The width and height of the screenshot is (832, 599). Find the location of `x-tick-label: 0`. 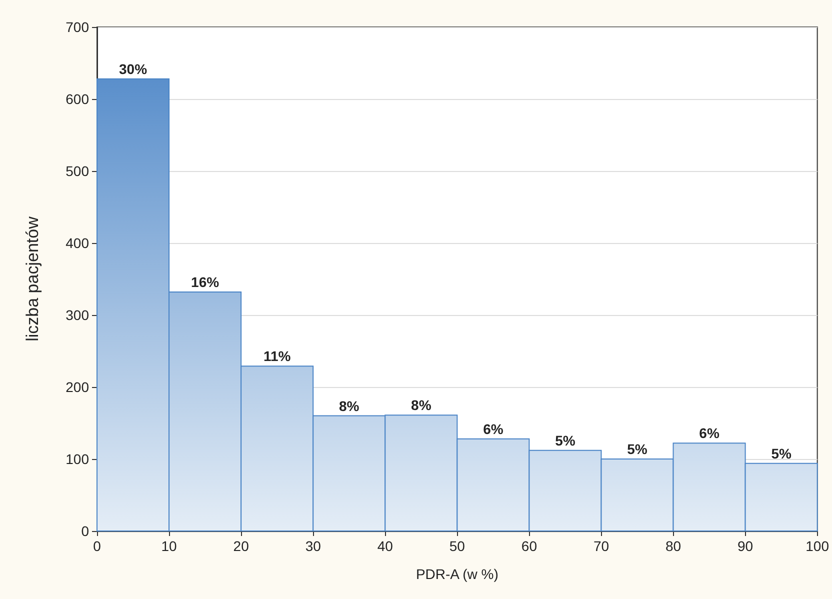

x-tick-label: 0 is located at coordinates (97, 546).